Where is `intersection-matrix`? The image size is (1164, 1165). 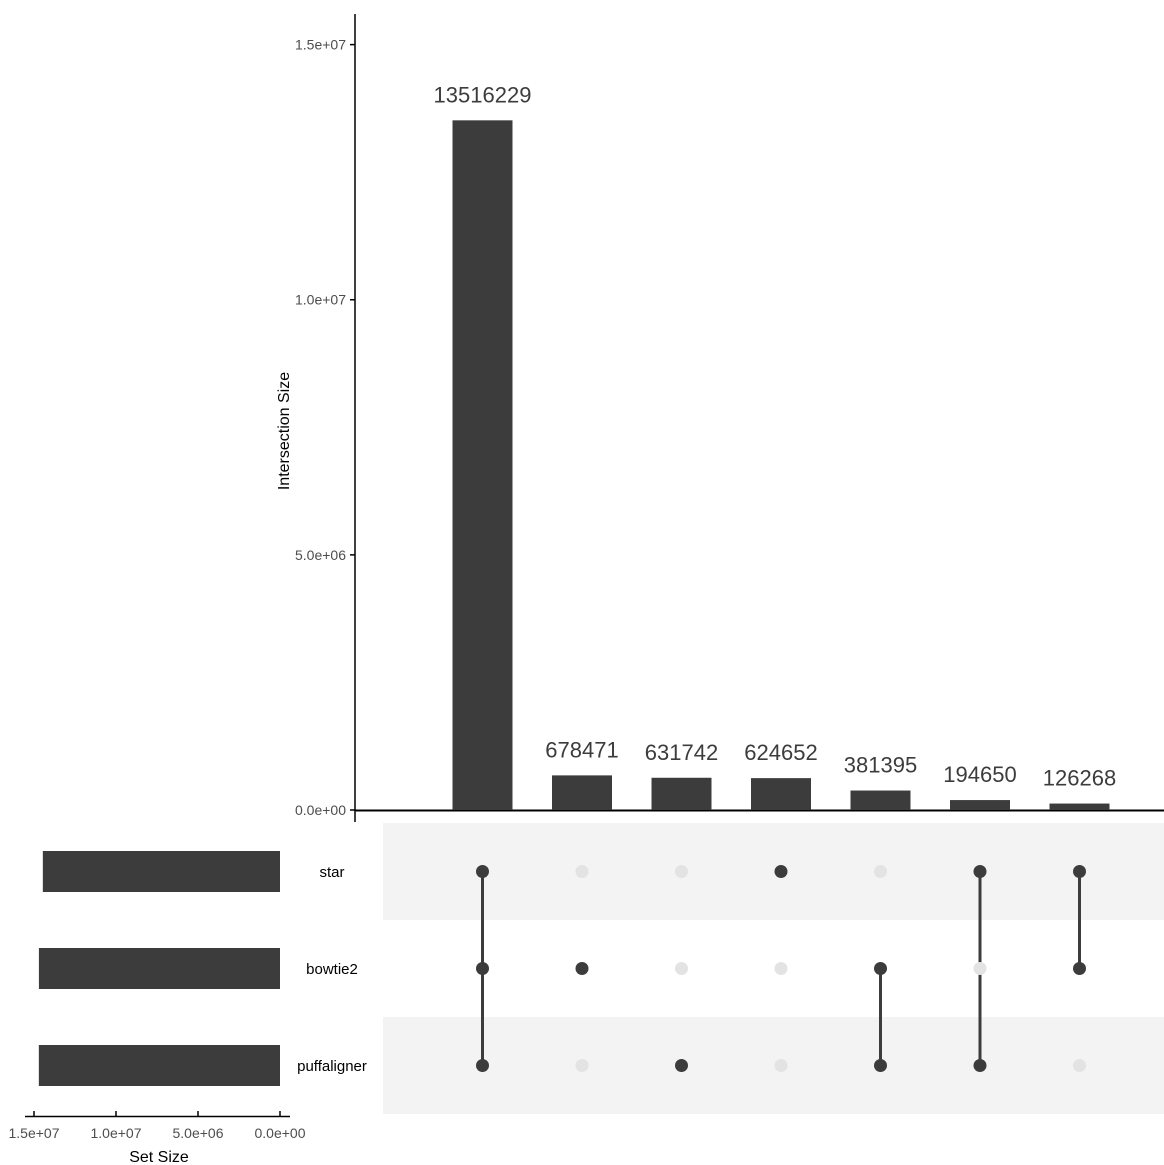 intersection-matrix is located at coordinates (781, 968).